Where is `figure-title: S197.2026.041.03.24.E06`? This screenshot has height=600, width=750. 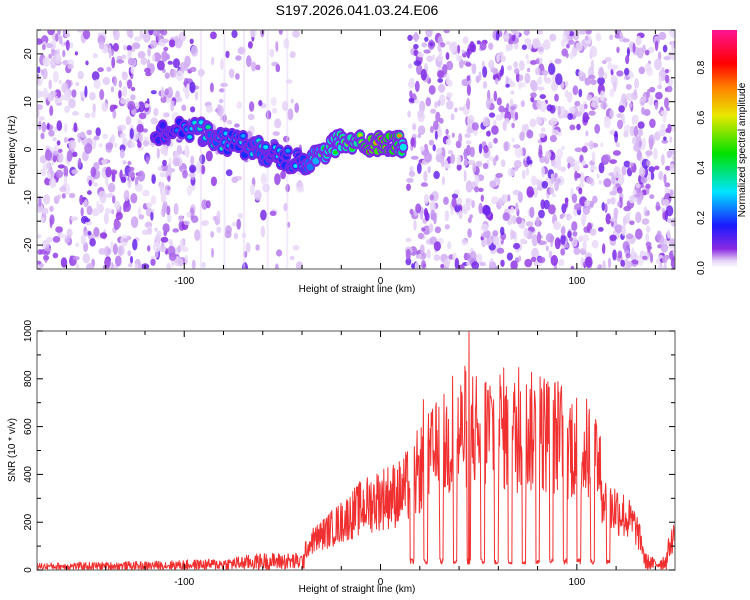
figure-title: S197.2026.041.03.24.E06 is located at coordinates (357, 10).